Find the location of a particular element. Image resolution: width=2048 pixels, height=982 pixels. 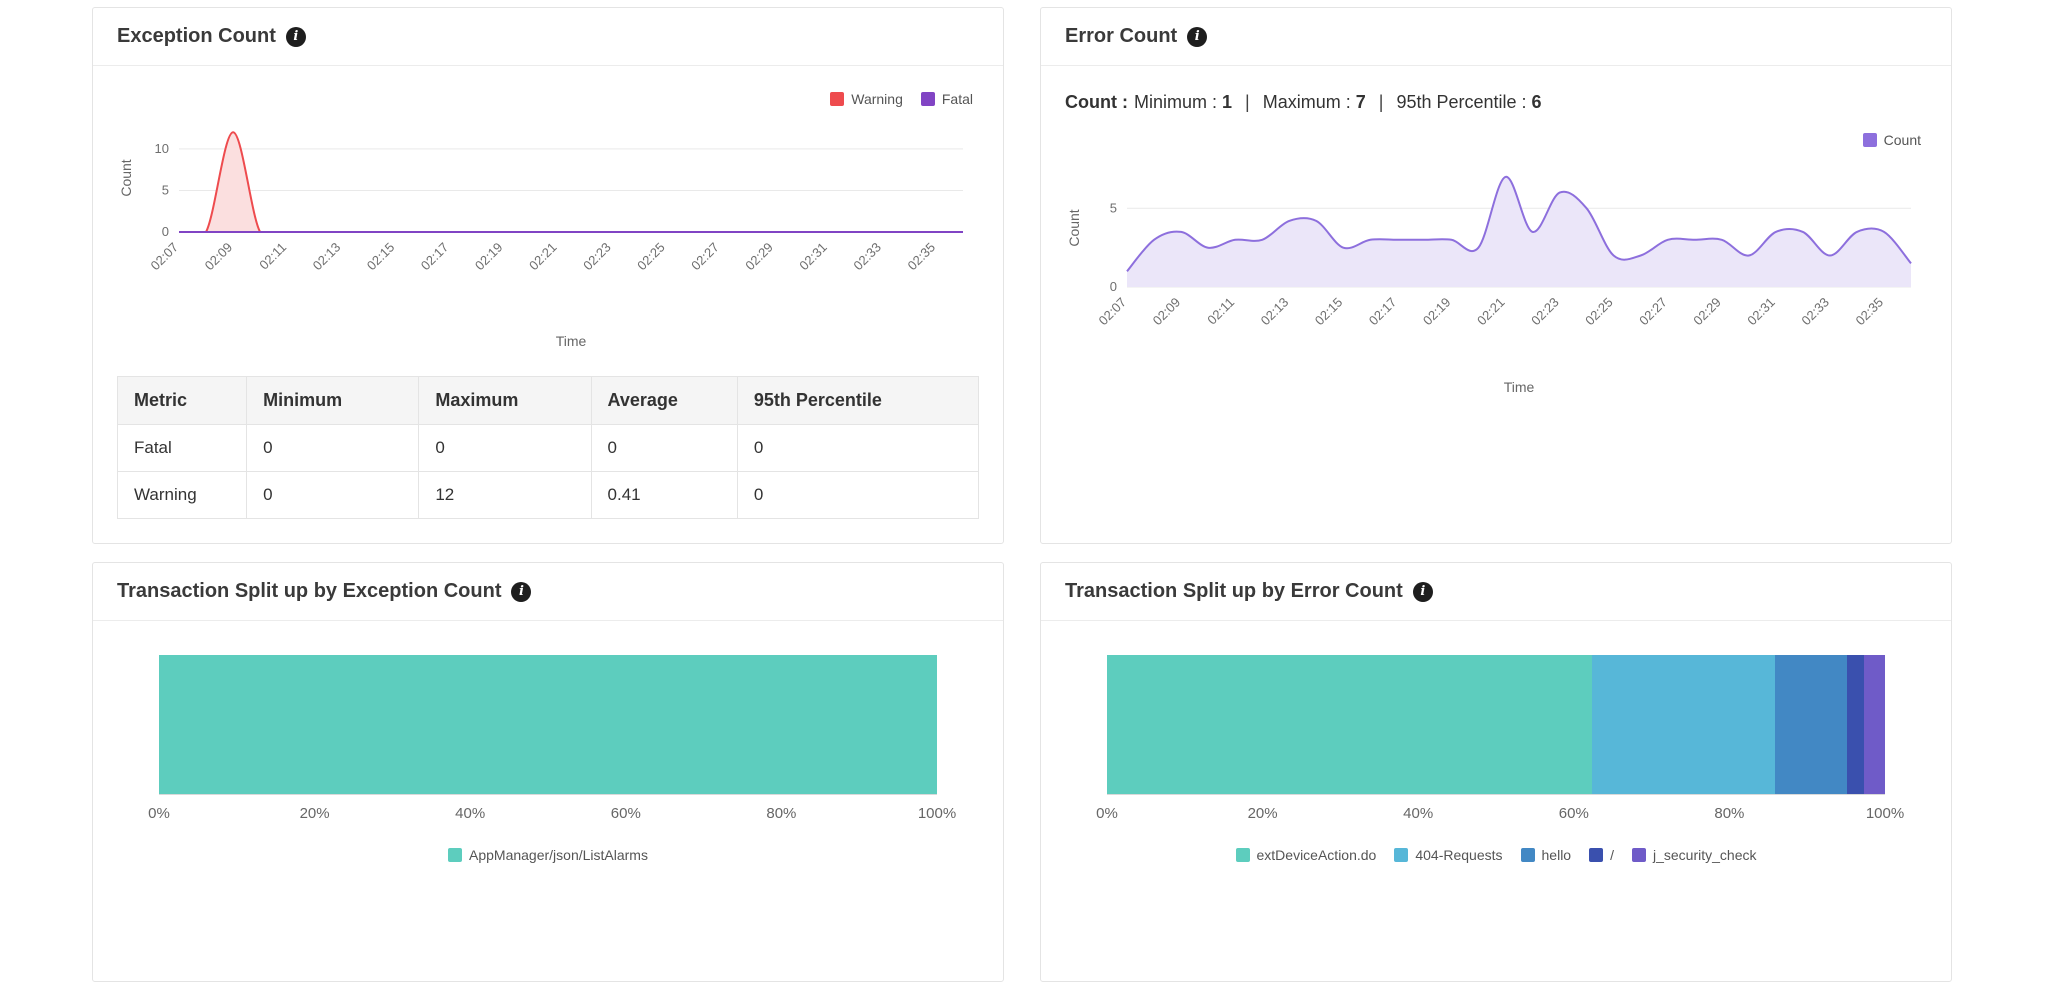

legend-item-extdeviceaction-do: extDeviceAction.do is located at coordinates (1306, 855).